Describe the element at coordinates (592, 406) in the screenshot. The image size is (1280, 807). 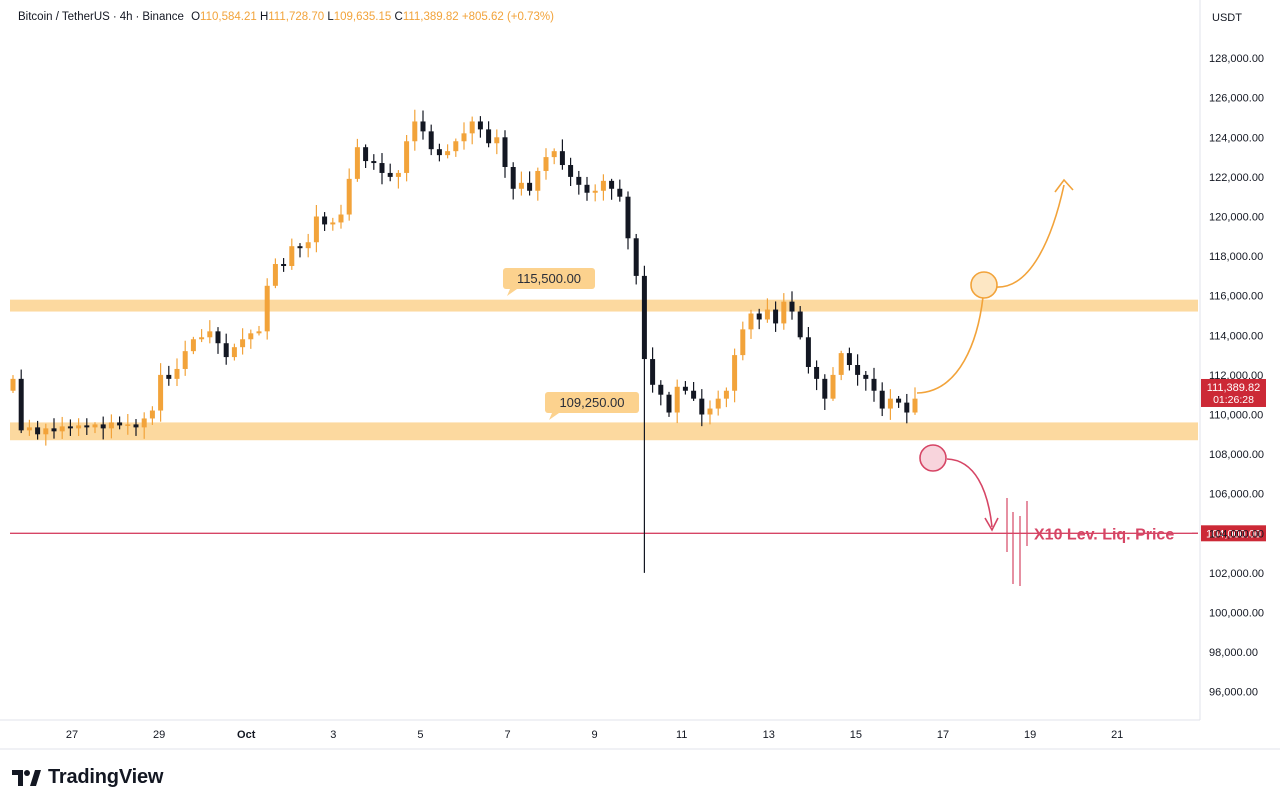
I see `zone-price-label: 109,250.00` at that location.